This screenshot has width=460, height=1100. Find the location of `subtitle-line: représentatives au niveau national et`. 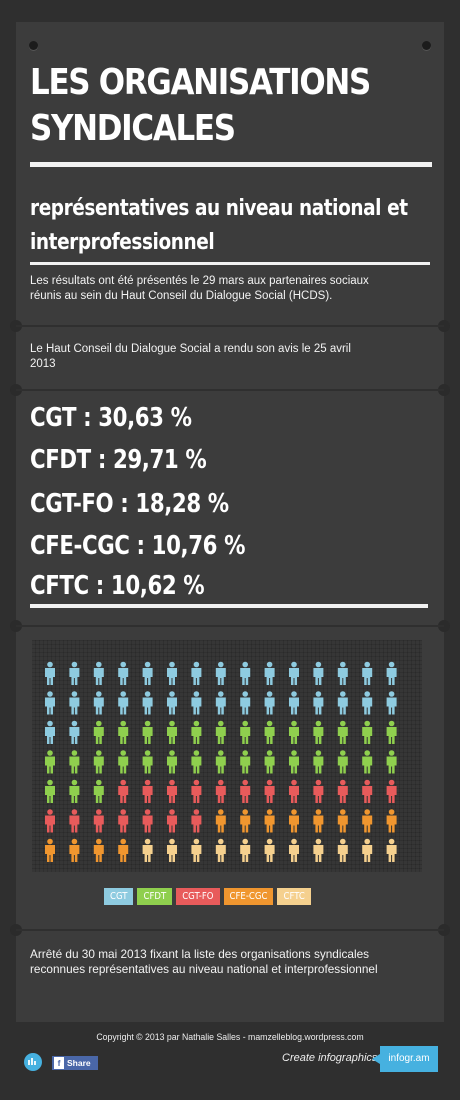

subtitle-line: représentatives au niveau national et is located at coordinates (219, 208).